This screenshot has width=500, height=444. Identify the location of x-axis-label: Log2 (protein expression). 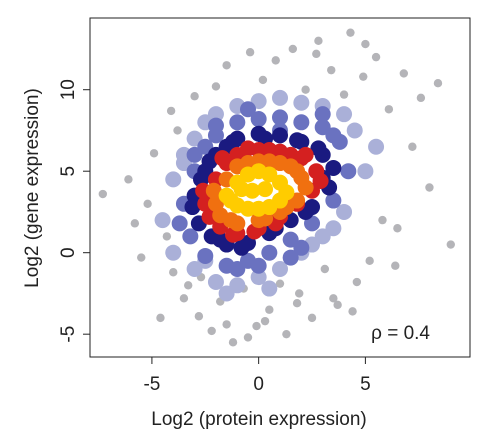
(258, 419).